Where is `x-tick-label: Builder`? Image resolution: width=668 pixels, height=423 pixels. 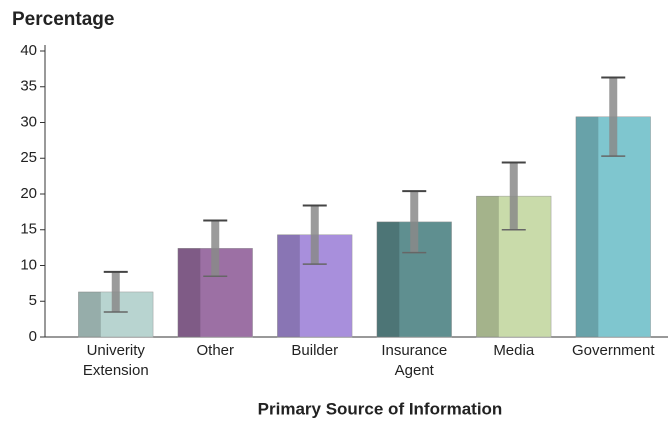
x-tick-label: Builder is located at coordinates (315, 350).